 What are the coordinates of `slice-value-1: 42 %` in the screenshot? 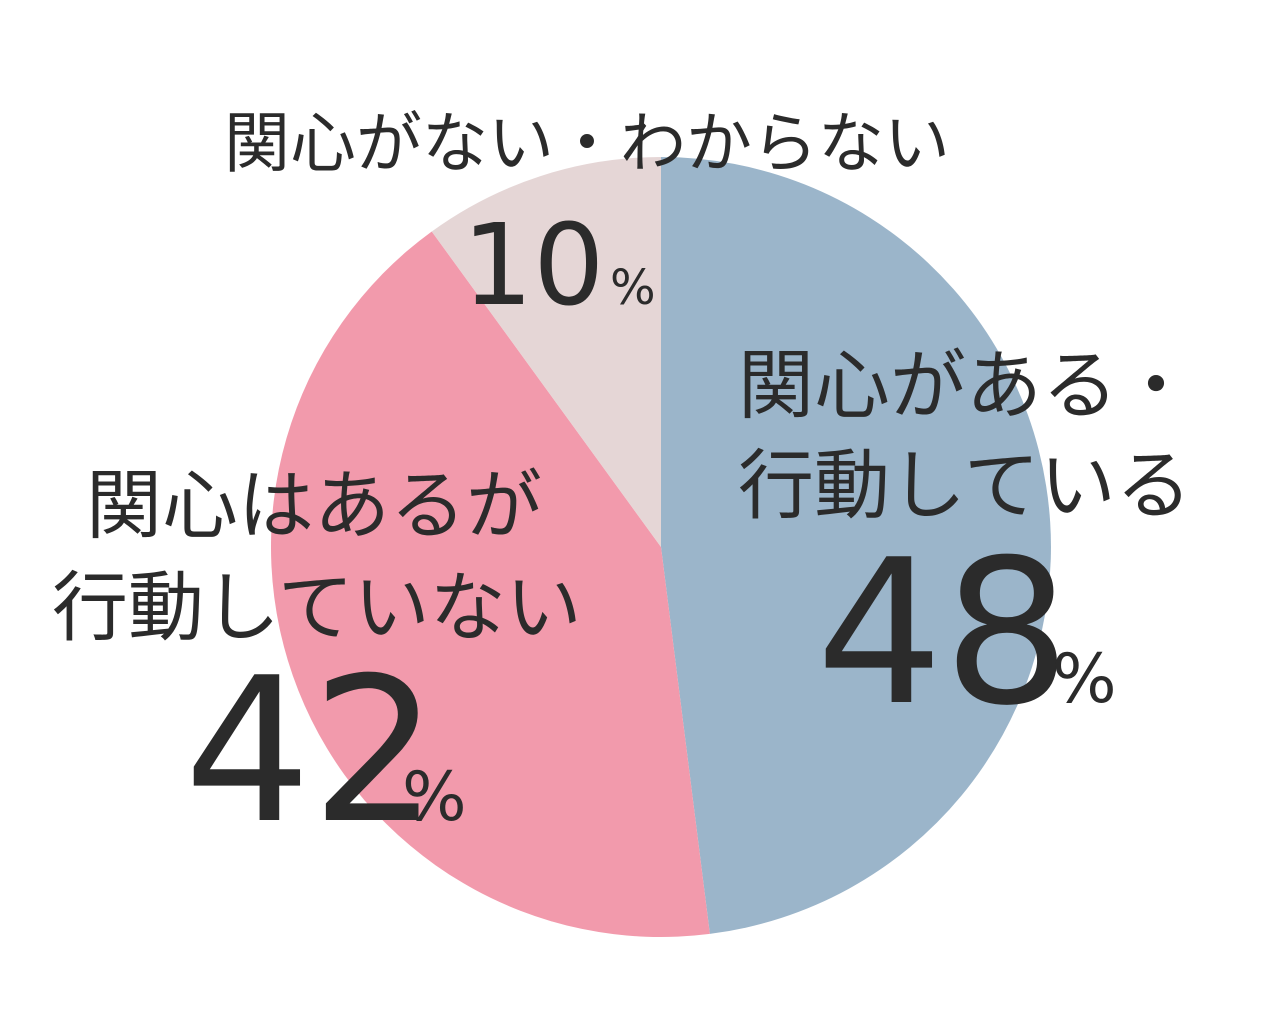 It's located at (325, 751).